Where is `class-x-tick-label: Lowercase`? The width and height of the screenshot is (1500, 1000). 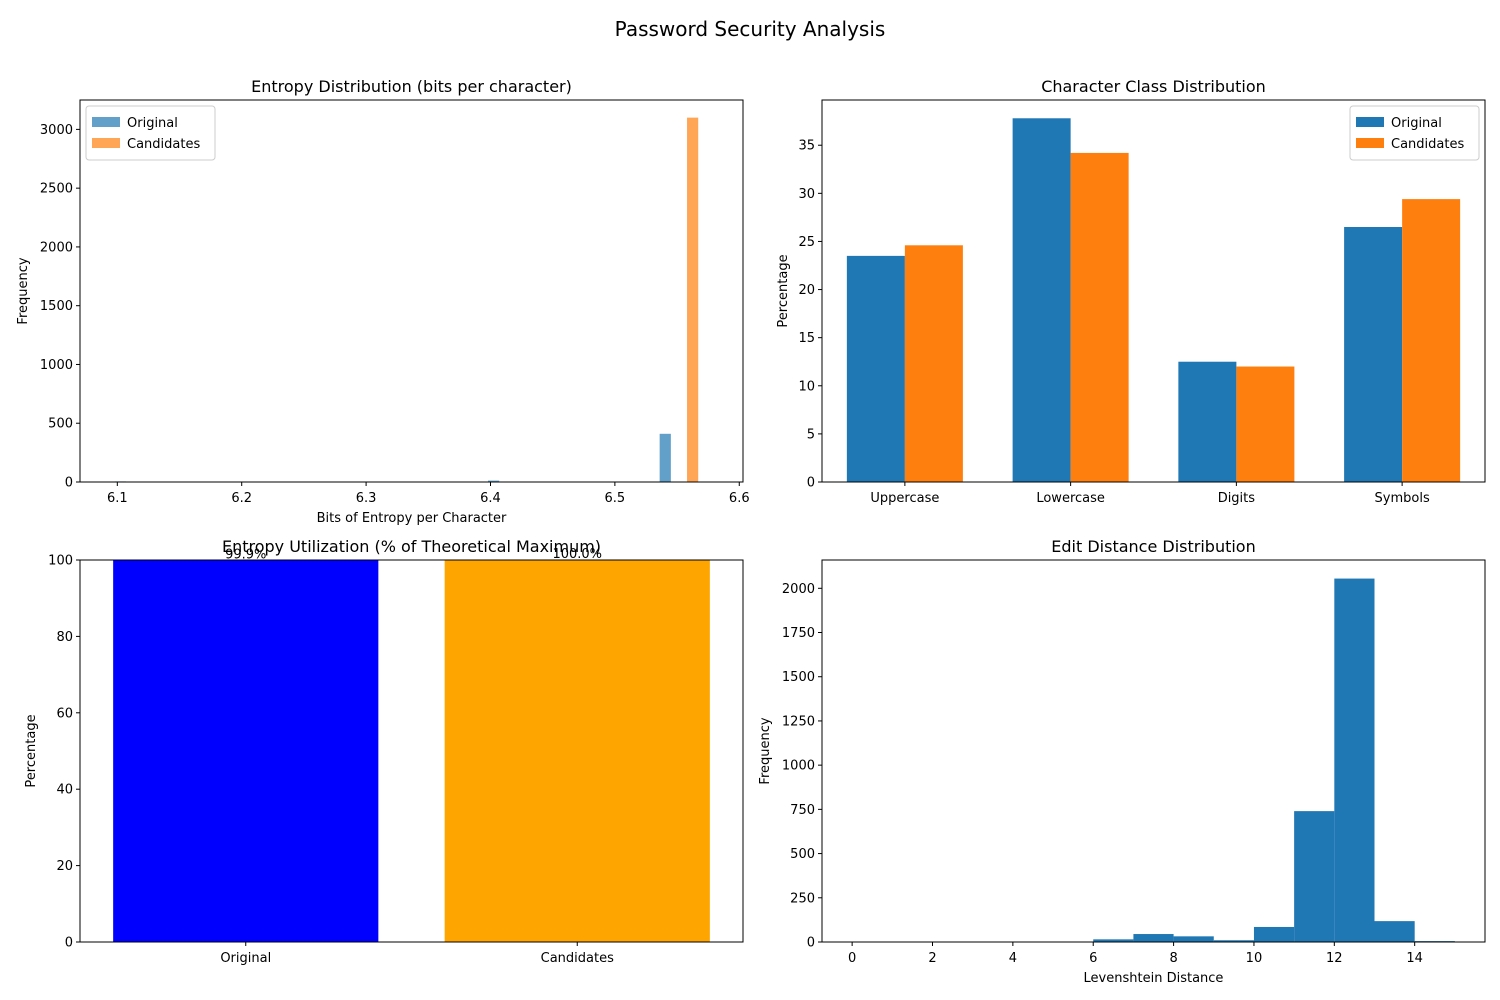 class-x-tick-label: Lowercase is located at coordinates (1070, 498).